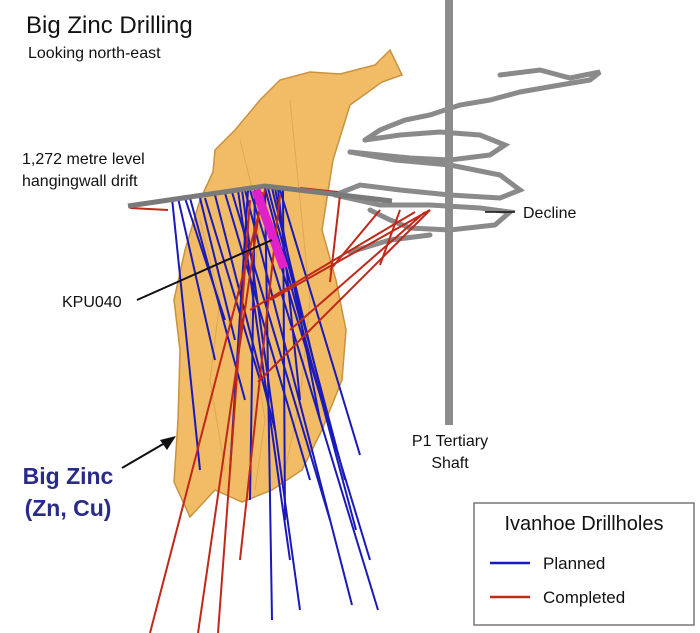 The width and height of the screenshot is (700, 633). I want to click on legend-label: Completed, so click(584, 597).